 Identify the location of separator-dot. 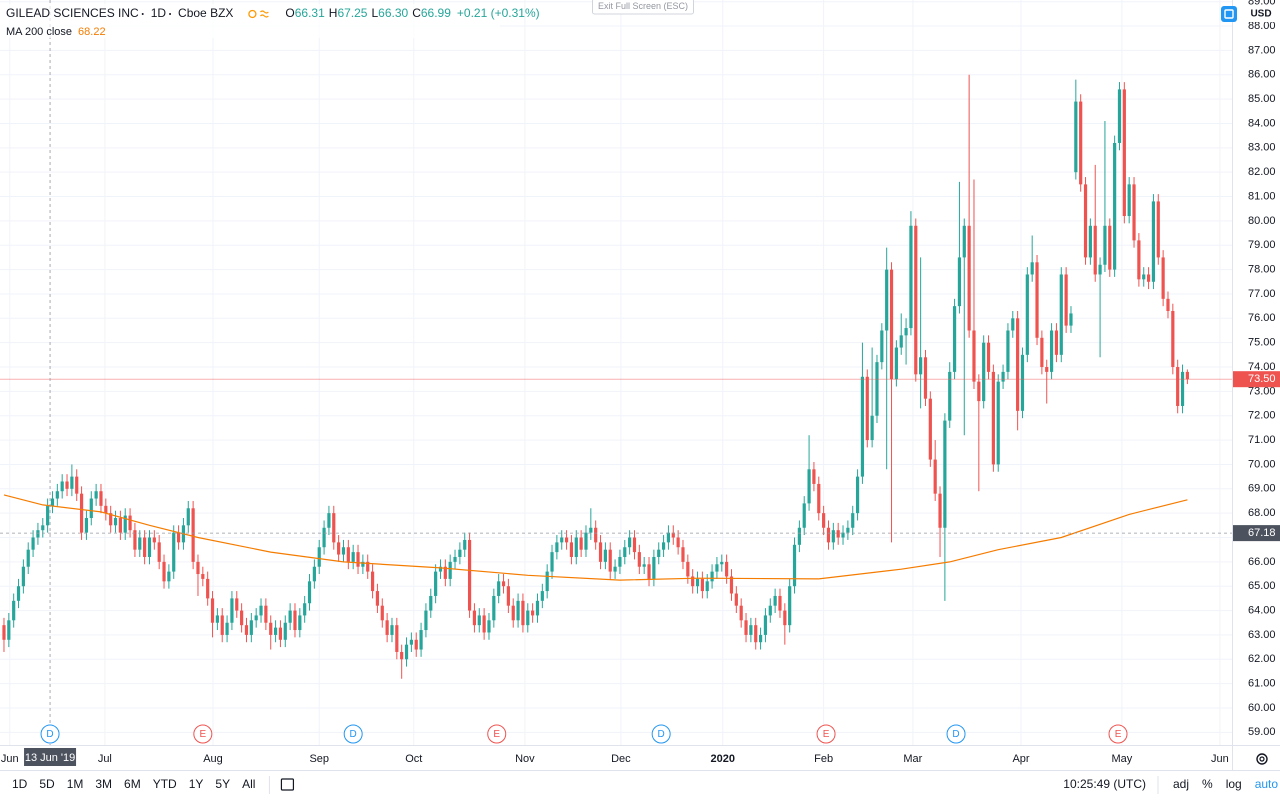
(170, 14).